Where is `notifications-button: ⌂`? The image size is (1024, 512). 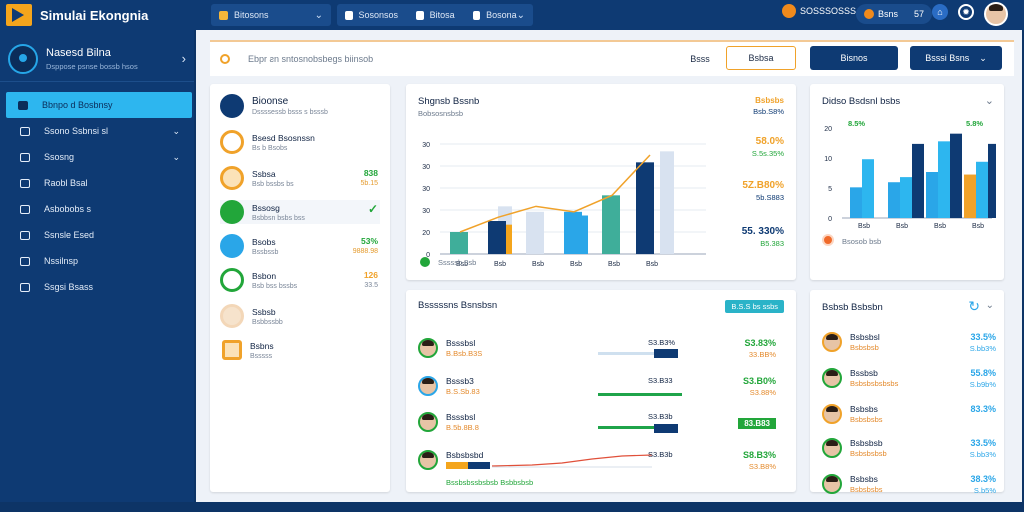
notifications-button: ⌂ is located at coordinates (940, 12).